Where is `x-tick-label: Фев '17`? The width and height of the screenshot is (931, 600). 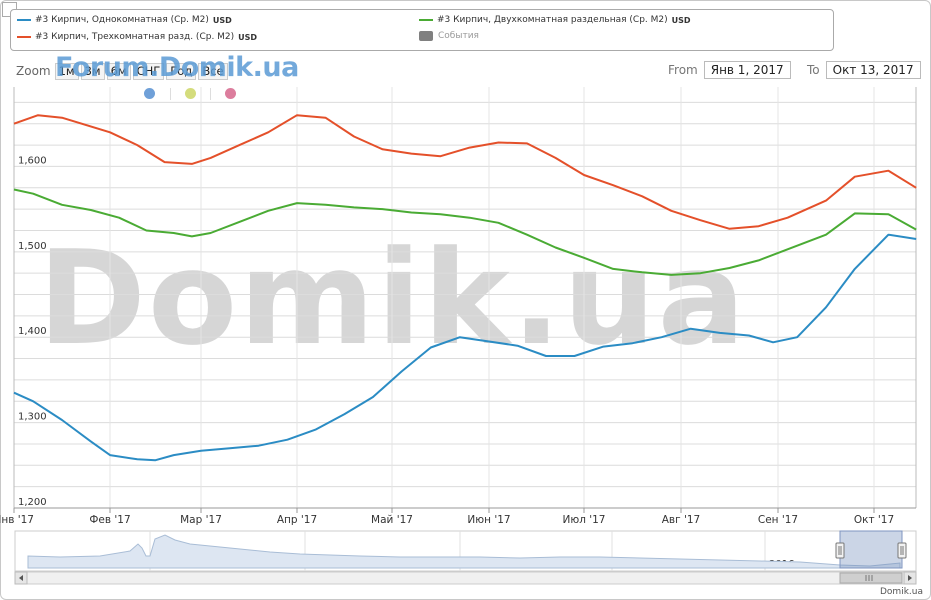
x-tick-label: Фев '17 is located at coordinates (109, 520).